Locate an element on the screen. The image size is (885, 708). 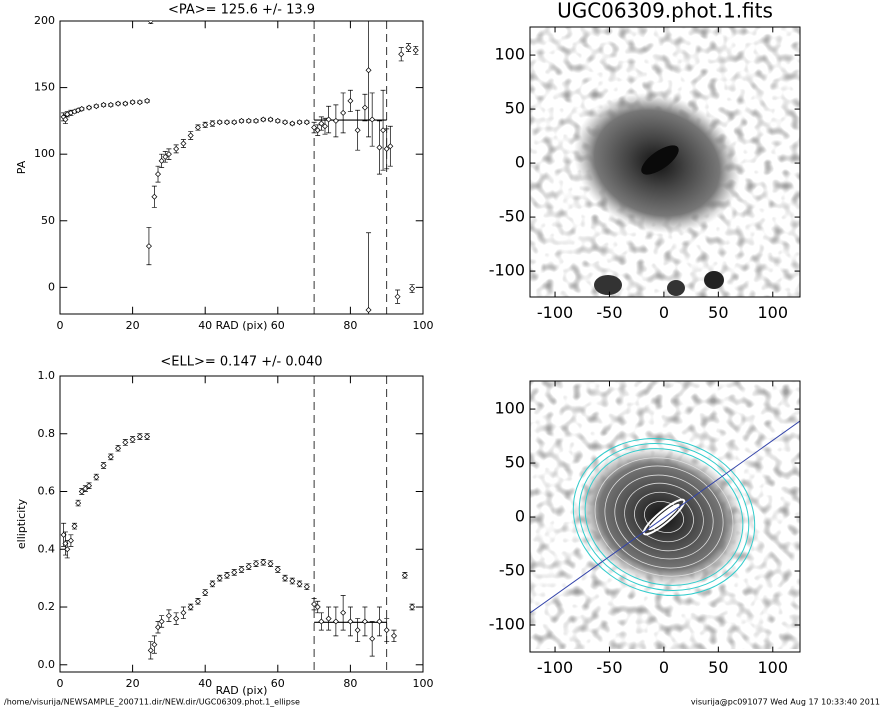
x-tick-label: 80 is located at coordinates (350, 325).